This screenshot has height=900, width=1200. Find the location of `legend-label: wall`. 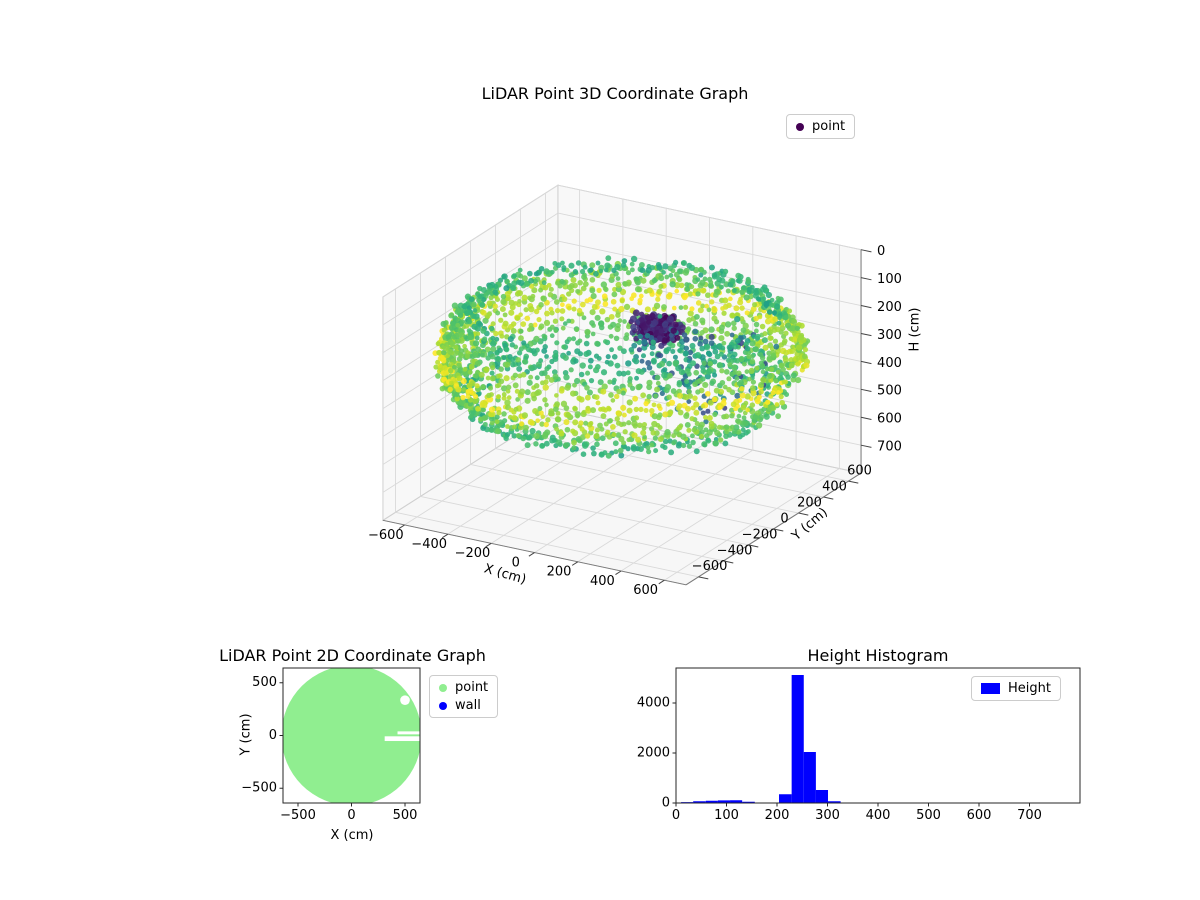

legend-label: wall is located at coordinates (468, 705).